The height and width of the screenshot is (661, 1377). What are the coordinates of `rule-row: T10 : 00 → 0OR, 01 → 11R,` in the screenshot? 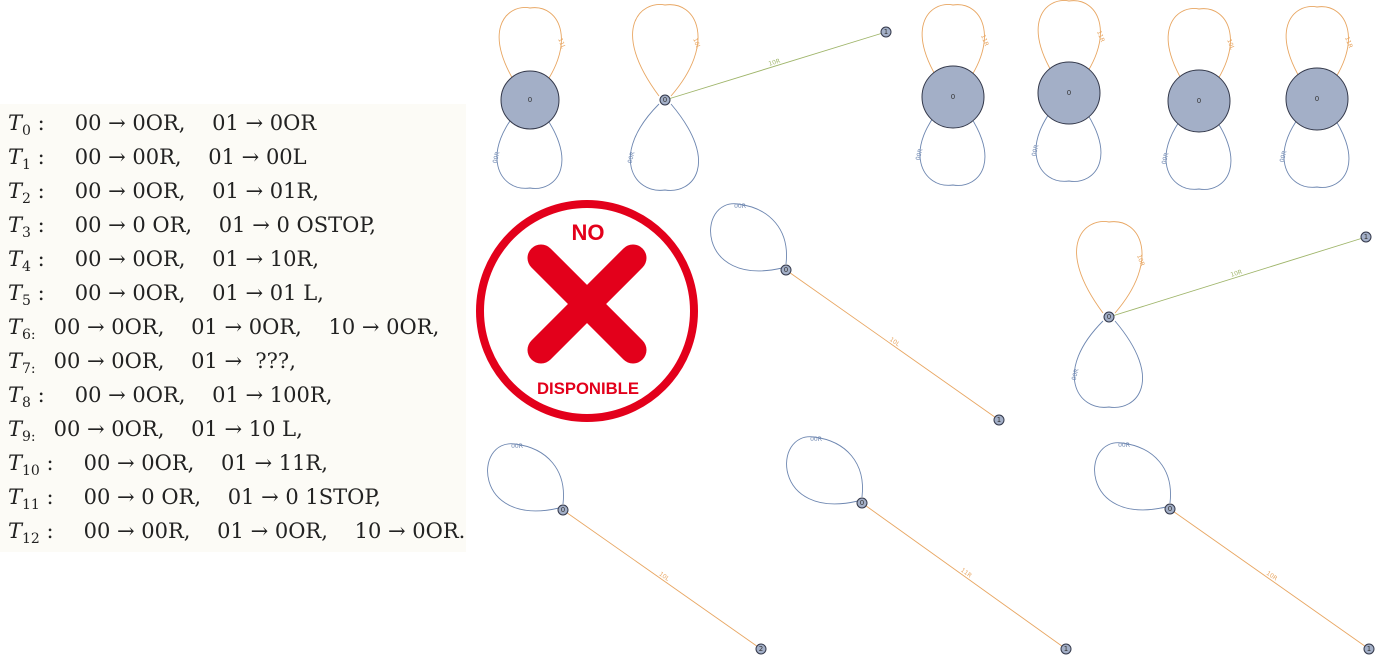 It's located at (168, 463).